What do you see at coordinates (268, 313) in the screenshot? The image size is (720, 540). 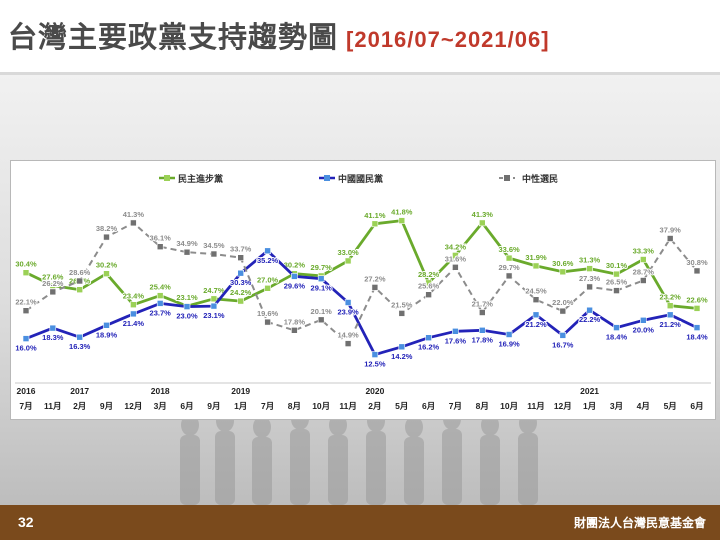 I see `data-label-neutral: 19.6%` at bounding box center [268, 313].